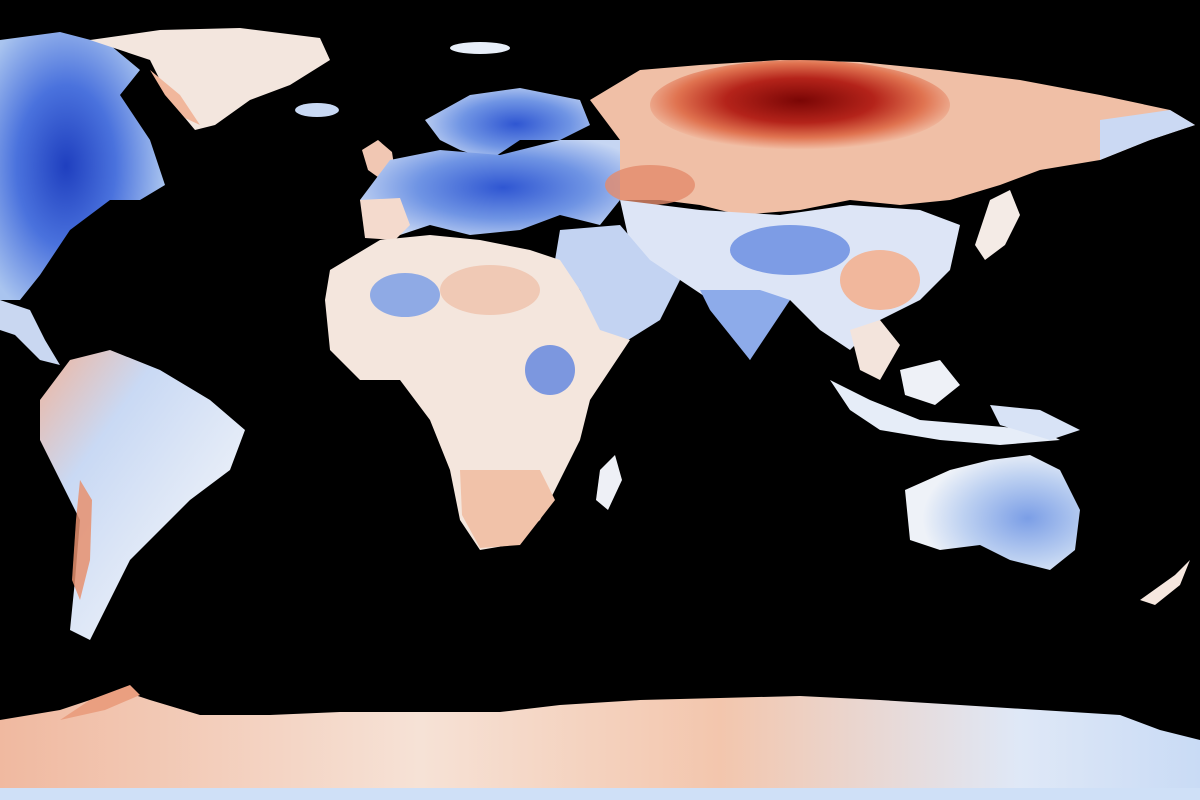 This screenshot has width=1200, height=800. Describe the element at coordinates (480, 48) in the screenshot. I see `svalbard-landmass` at that location.